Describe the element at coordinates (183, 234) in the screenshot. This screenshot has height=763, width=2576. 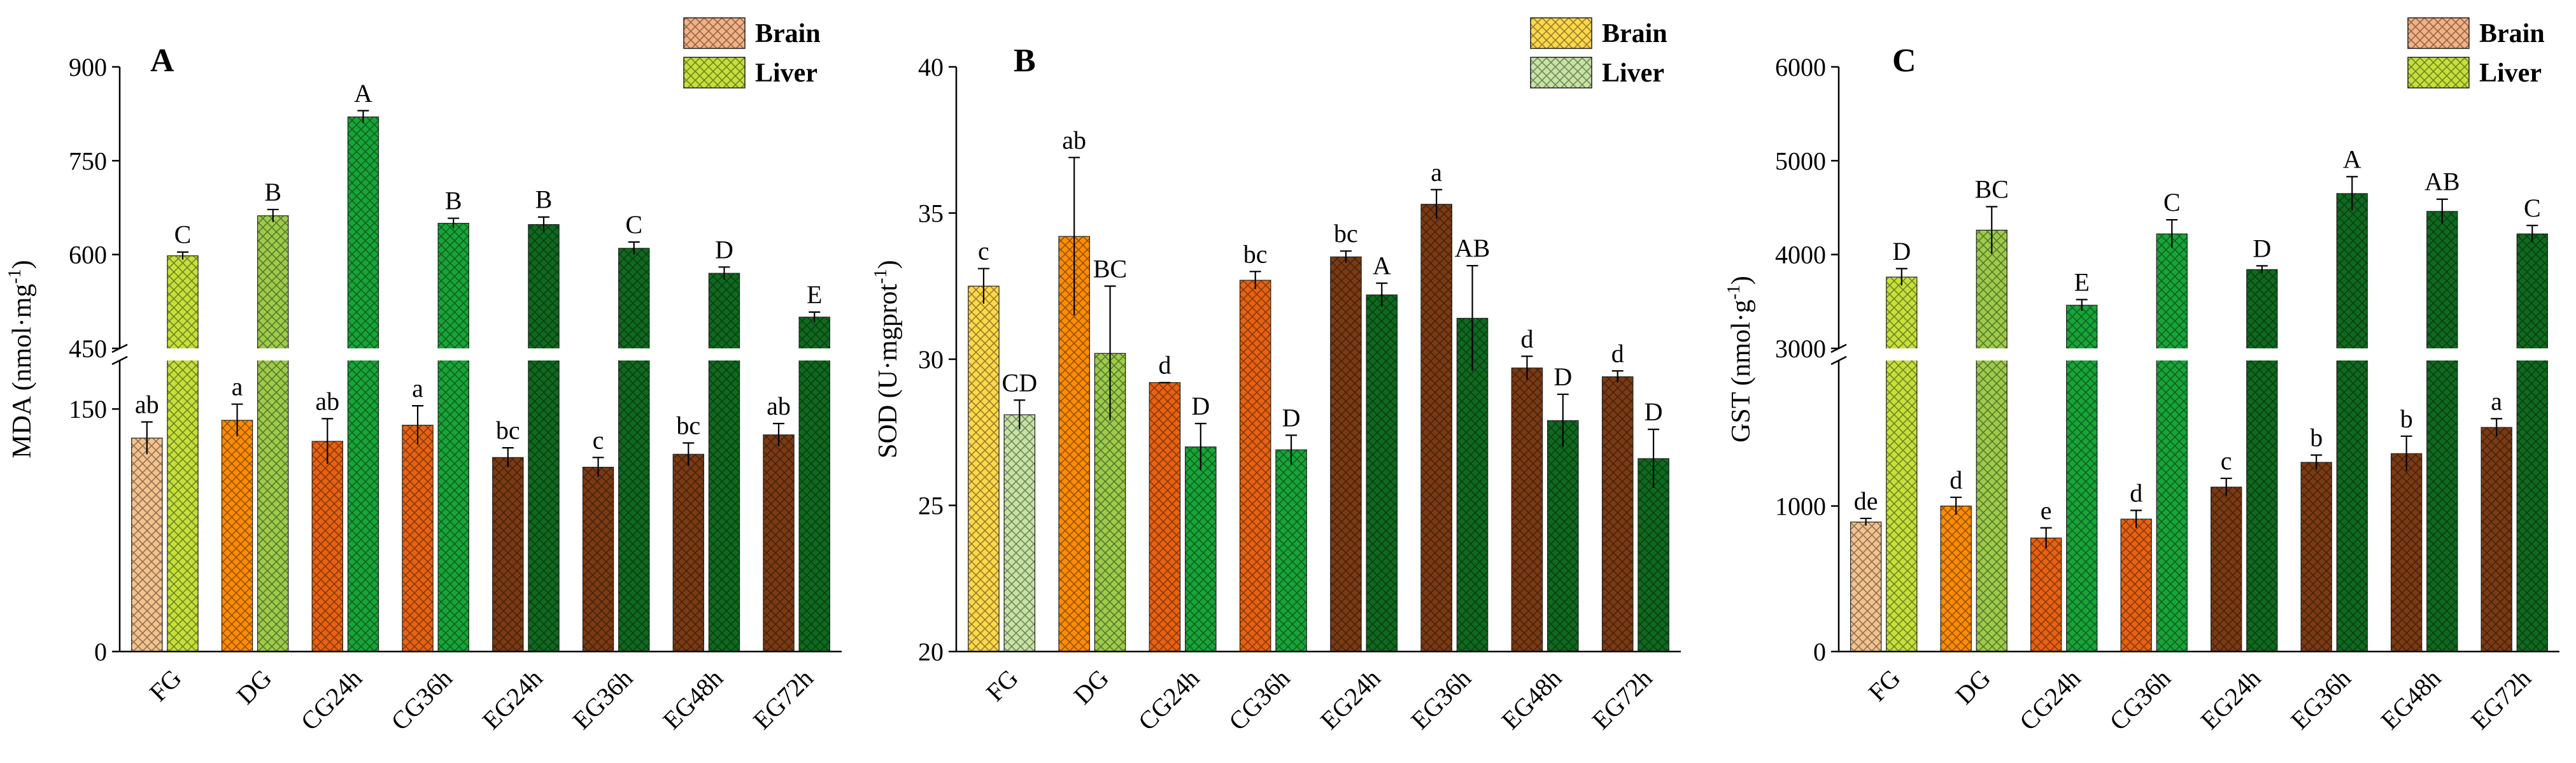
I see `sig-label-liver-fg: C` at that location.